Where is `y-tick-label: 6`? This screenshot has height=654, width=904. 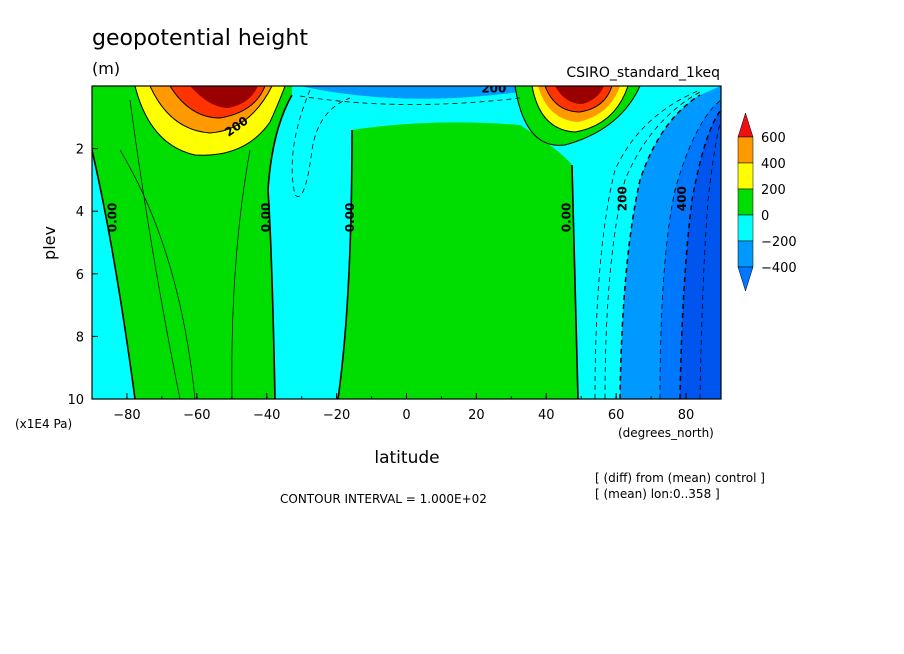
y-tick-label: 6 is located at coordinates (80, 275).